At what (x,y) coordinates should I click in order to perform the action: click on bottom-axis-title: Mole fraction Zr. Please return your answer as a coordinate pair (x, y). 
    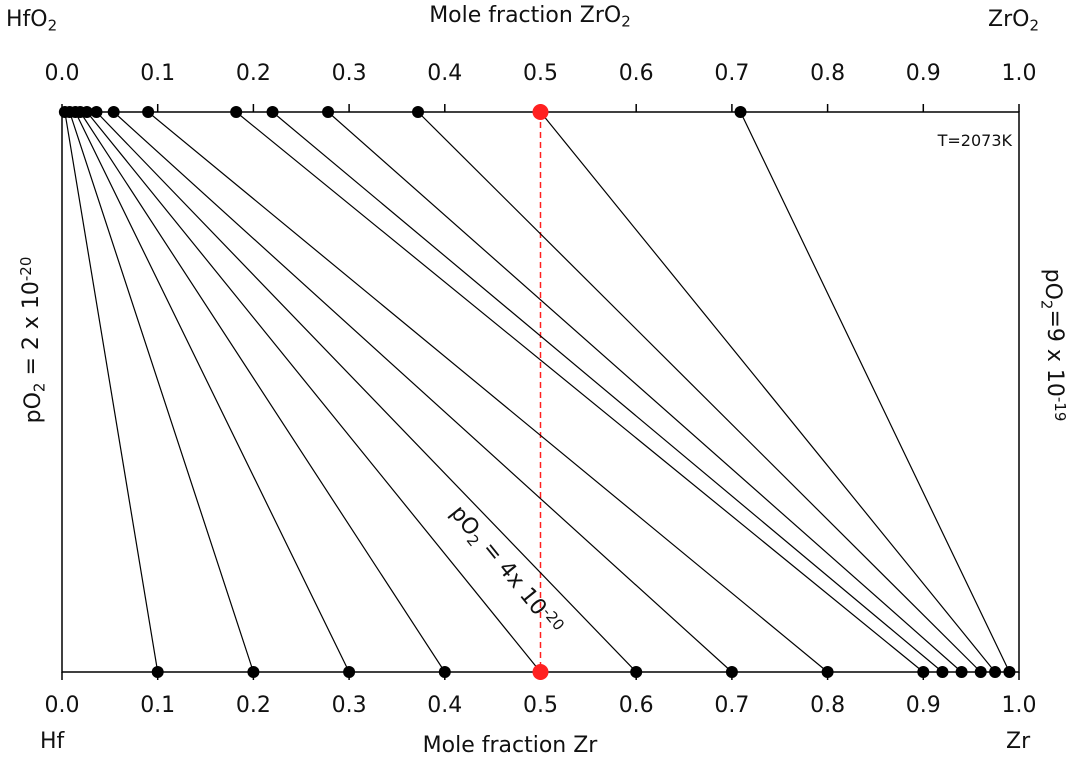
    Looking at the image, I should click on (511, 745).